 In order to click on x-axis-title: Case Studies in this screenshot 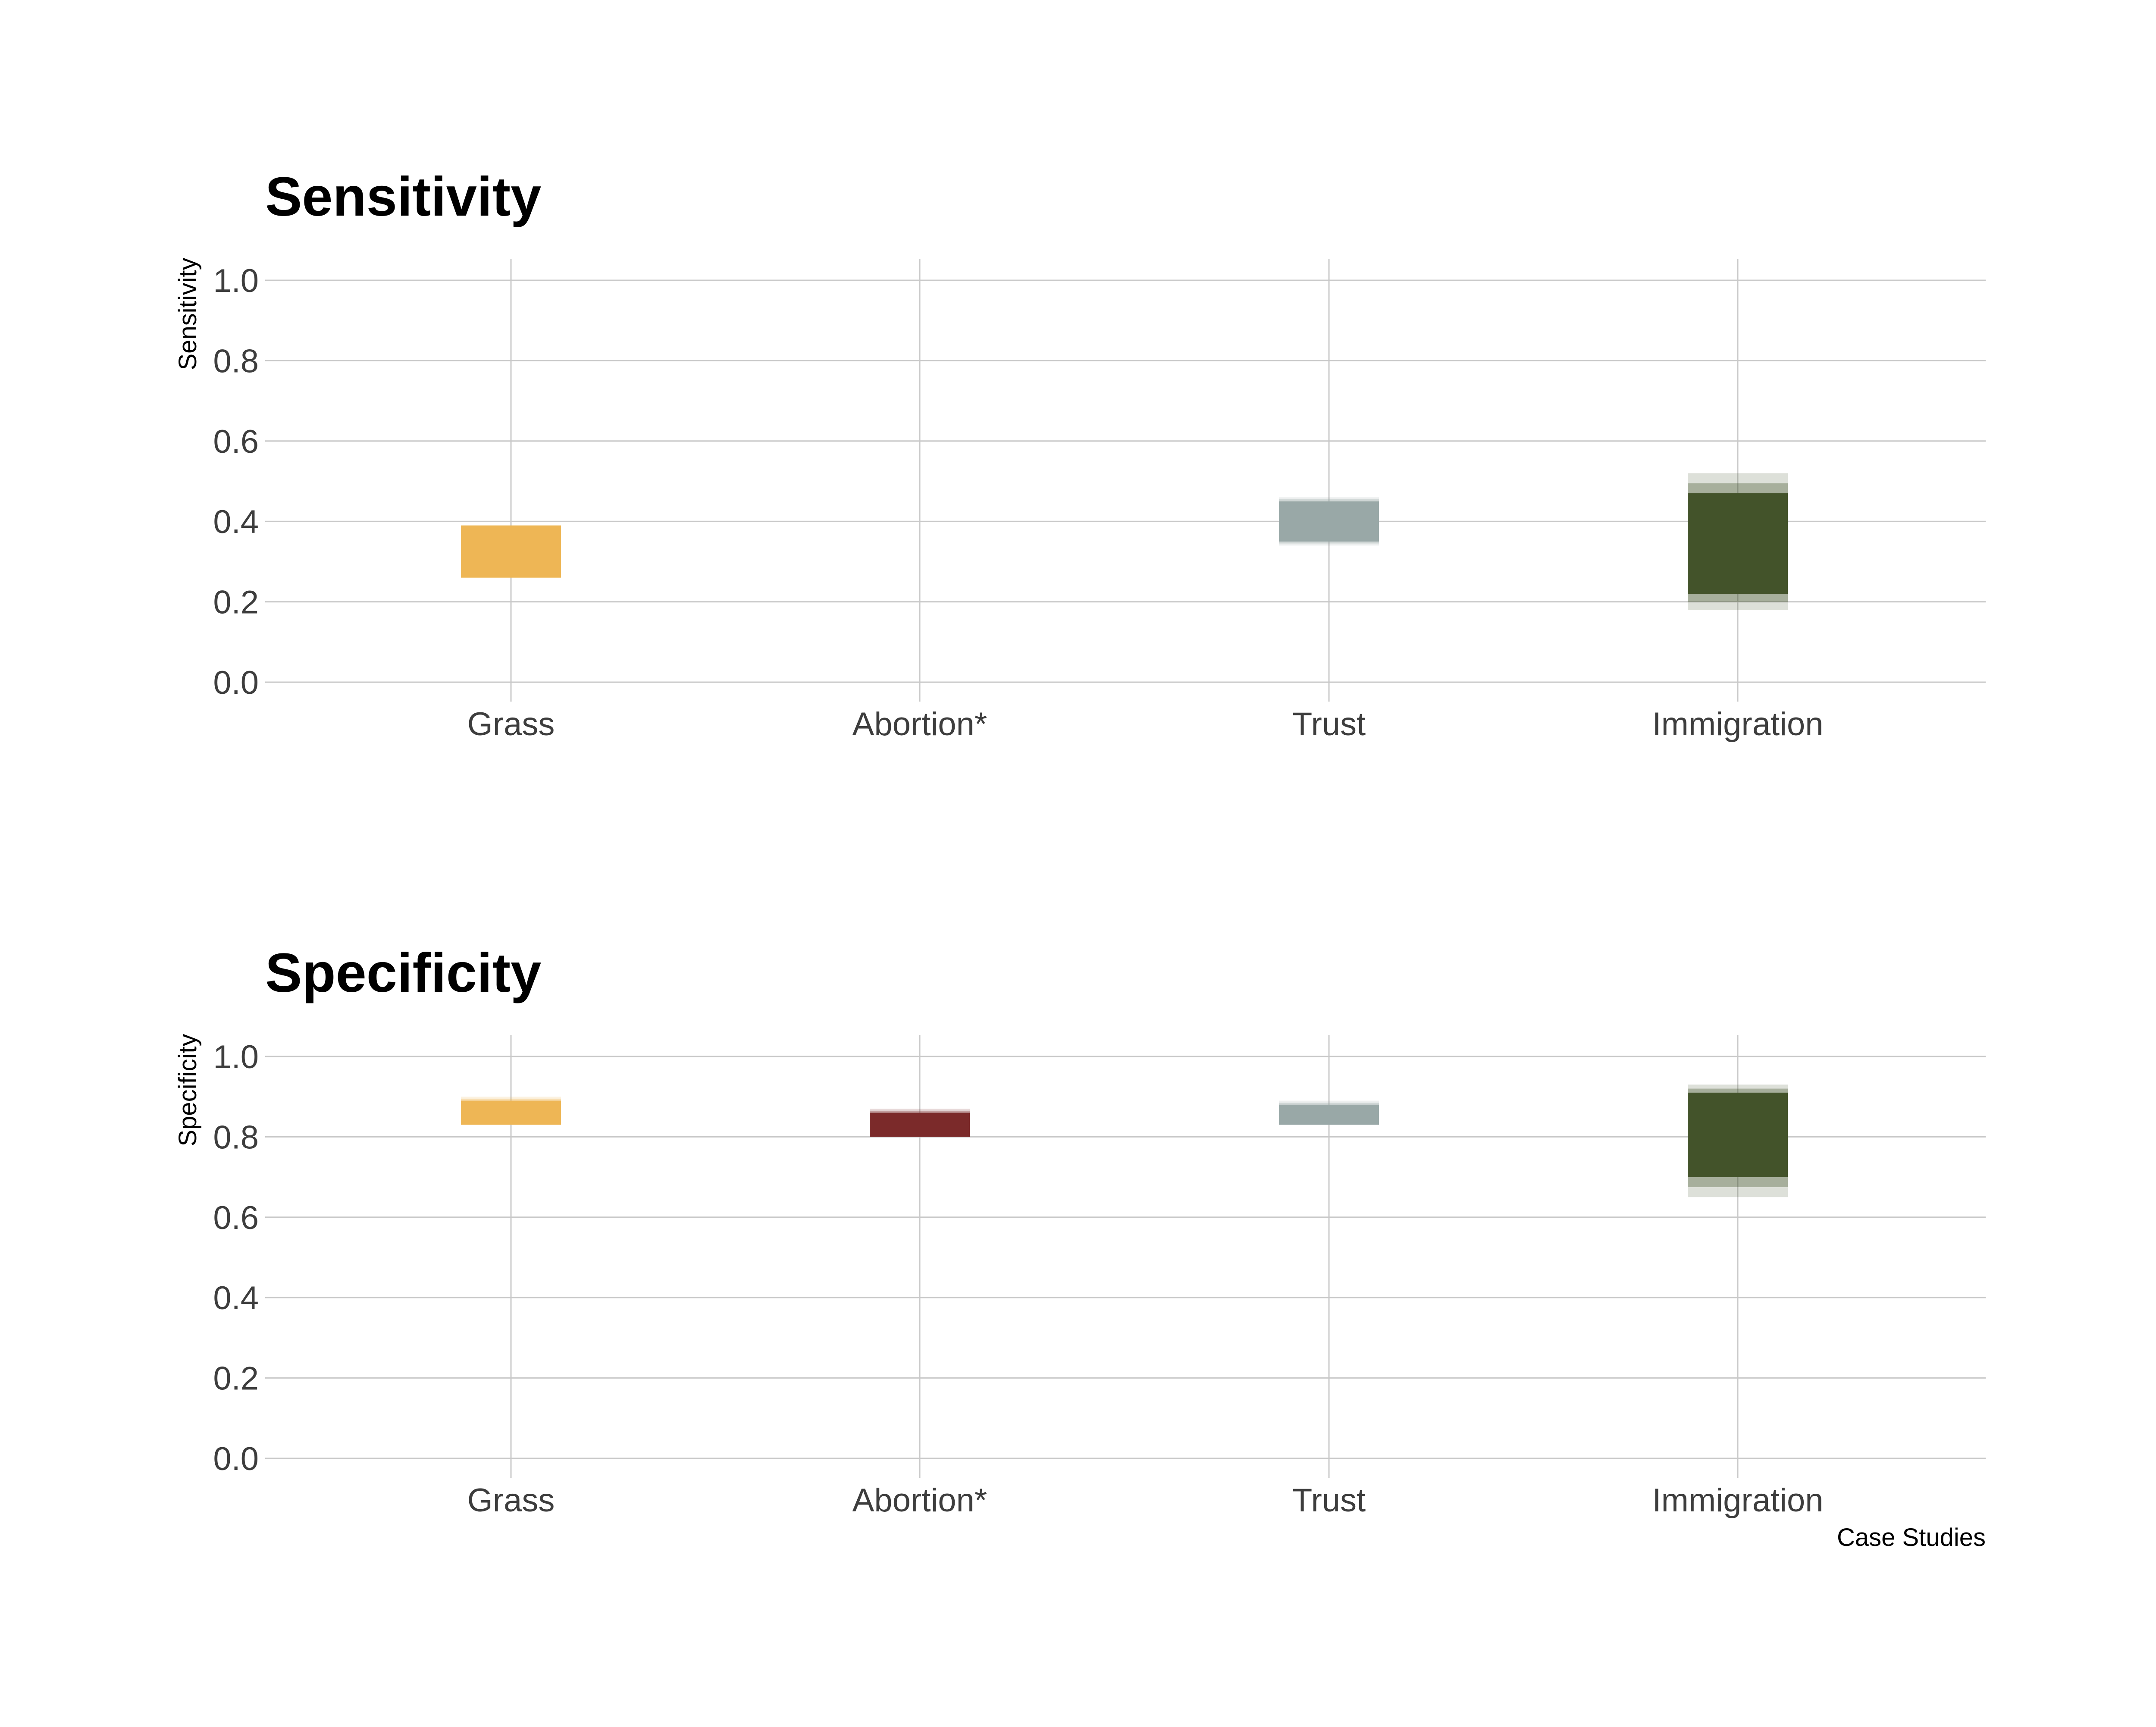, I will do `click(1911, 1537)`.